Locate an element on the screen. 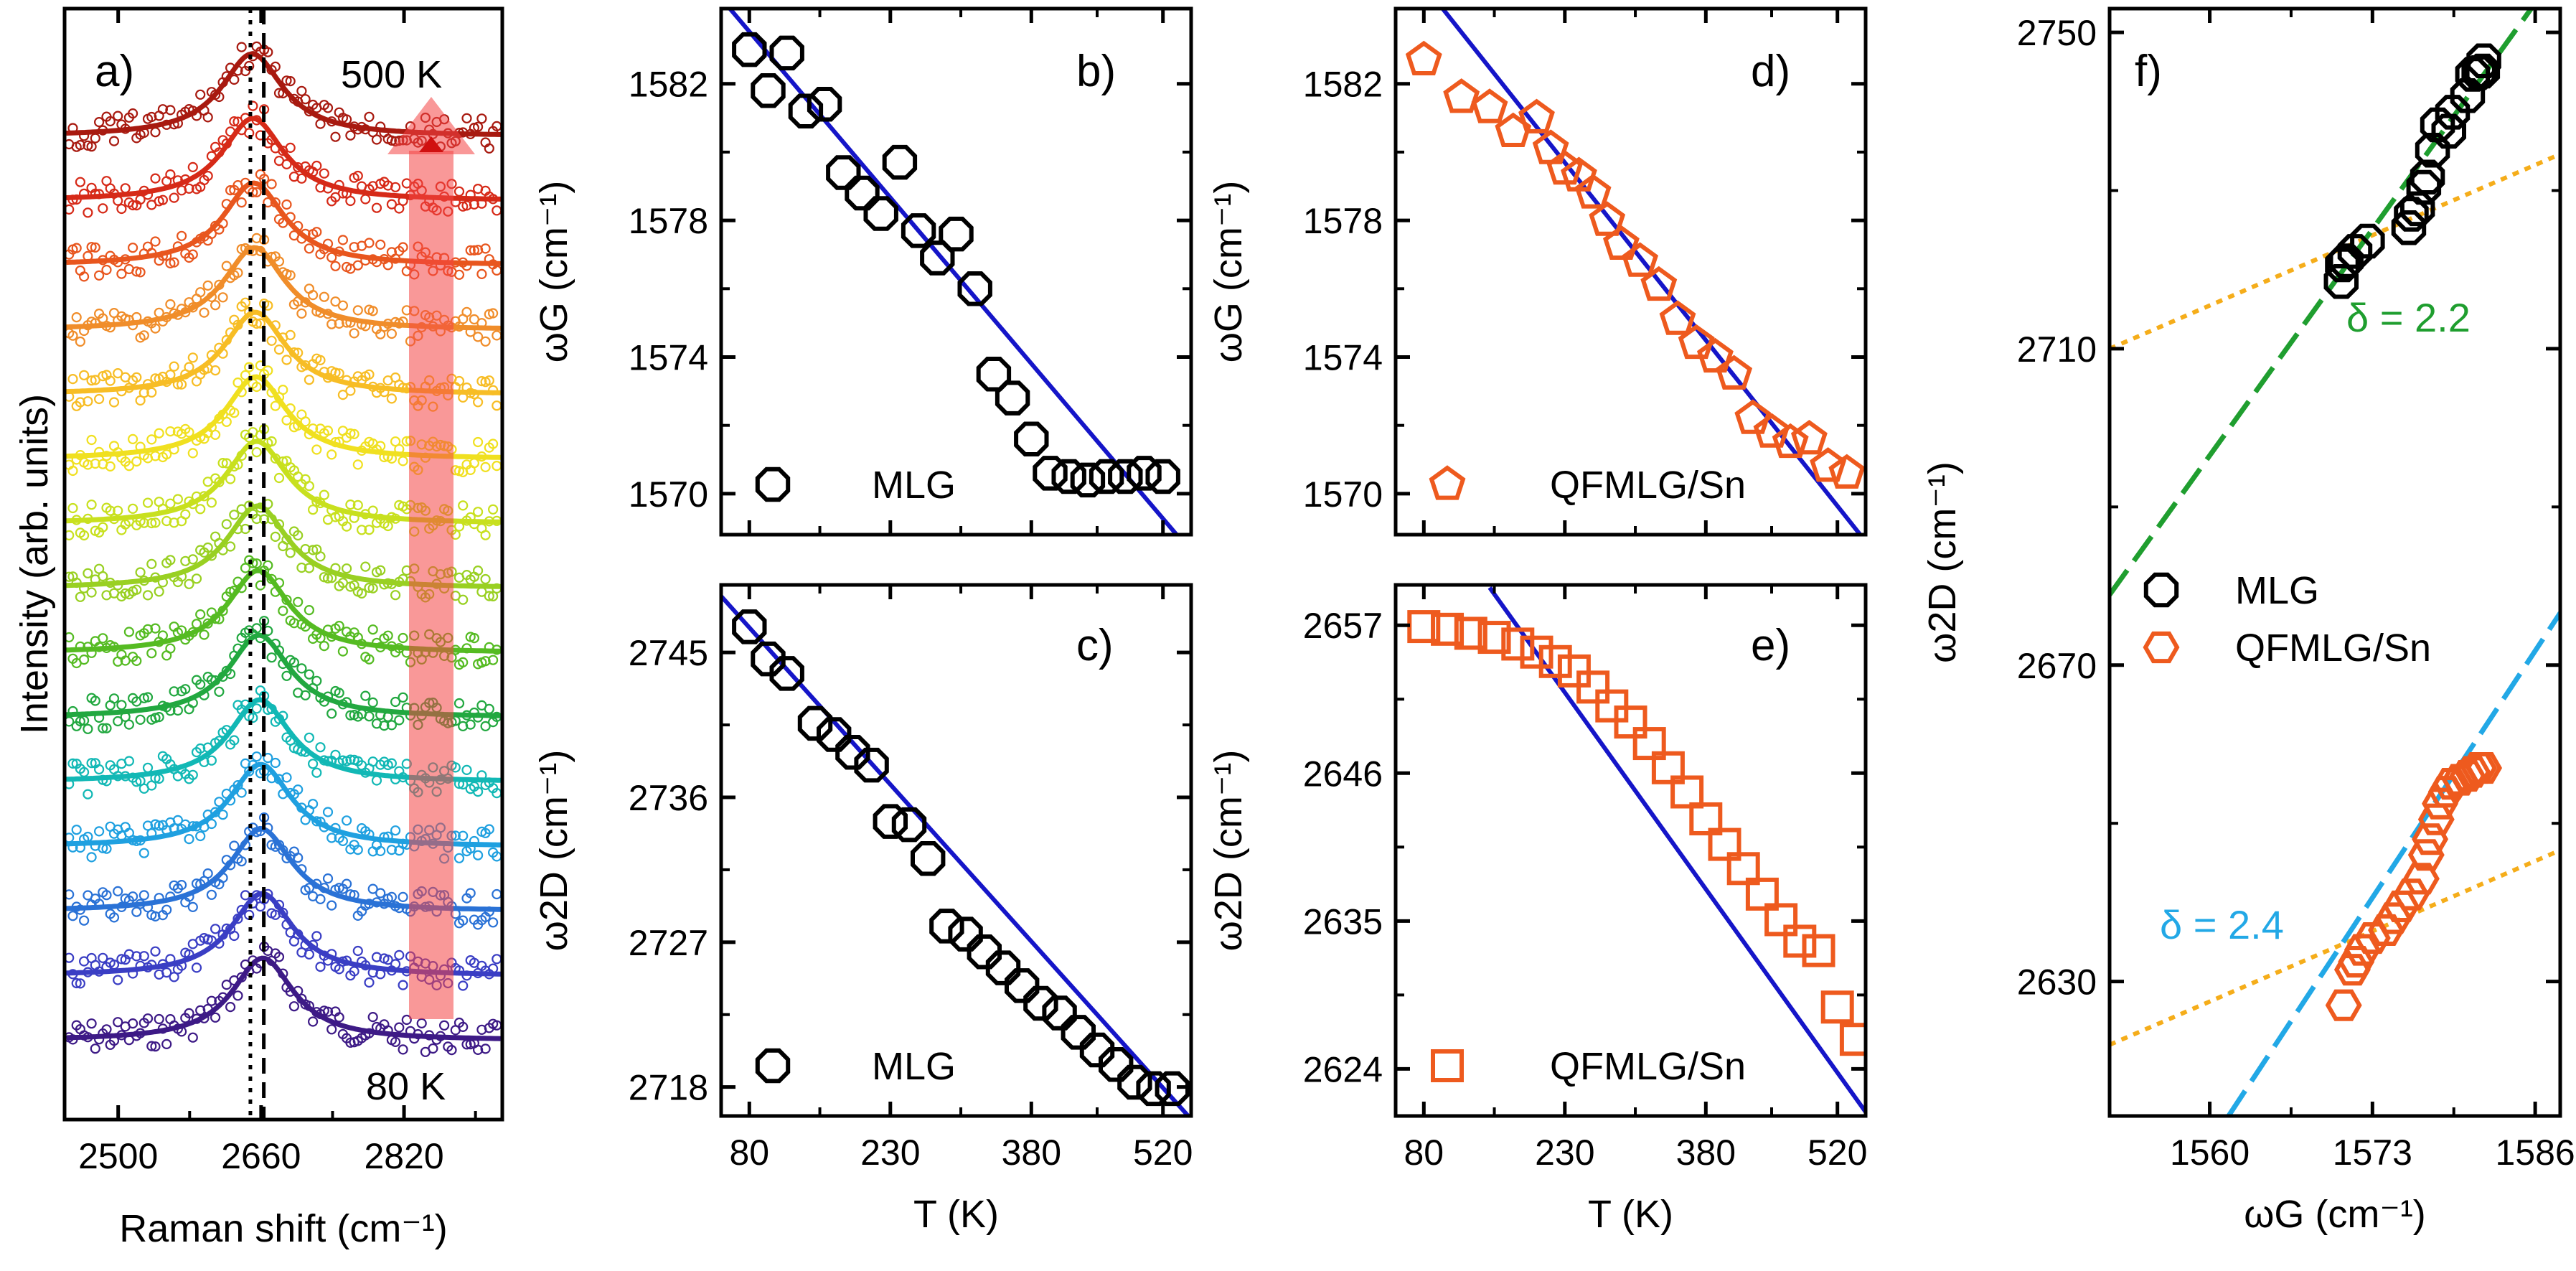 The image size is (2576, 1271). x-tick-label: 230 is located at coordinates (890, 1152).